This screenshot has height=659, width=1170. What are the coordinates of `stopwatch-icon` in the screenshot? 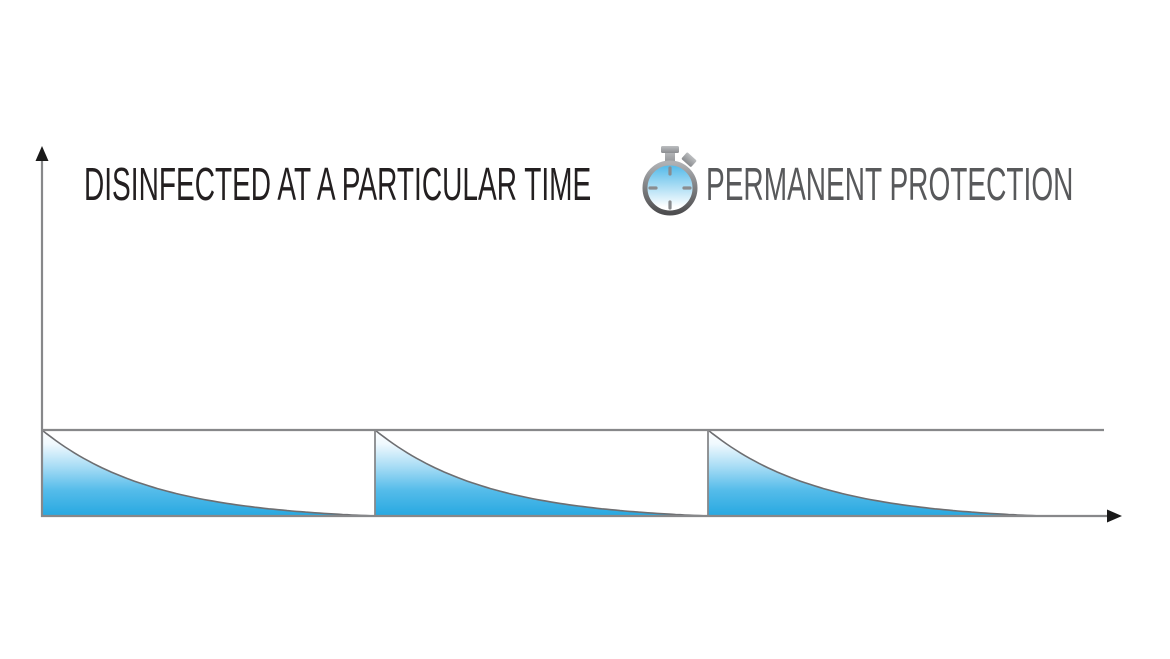 It's located at (670, 181).